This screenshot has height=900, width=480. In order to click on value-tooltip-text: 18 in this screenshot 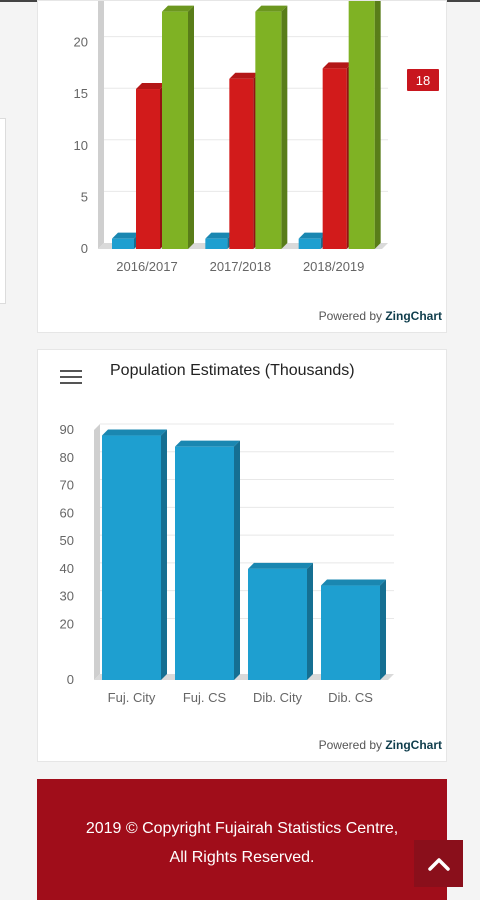, I will do `click(423, 80)`.